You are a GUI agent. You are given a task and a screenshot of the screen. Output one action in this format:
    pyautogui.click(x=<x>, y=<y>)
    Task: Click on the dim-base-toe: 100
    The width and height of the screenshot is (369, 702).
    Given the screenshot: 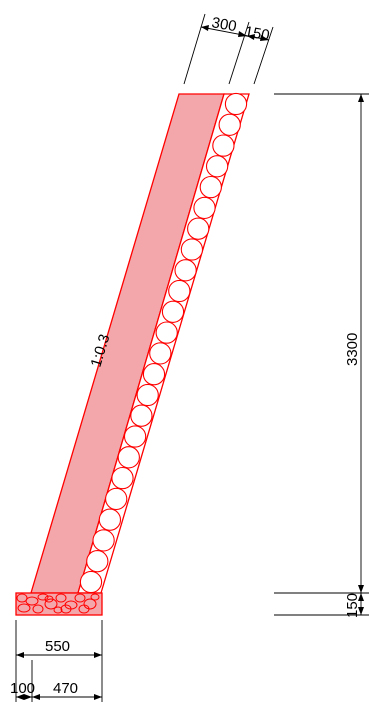 What is the action you would take?
    pyautogui.click(x=22, y=688)
    